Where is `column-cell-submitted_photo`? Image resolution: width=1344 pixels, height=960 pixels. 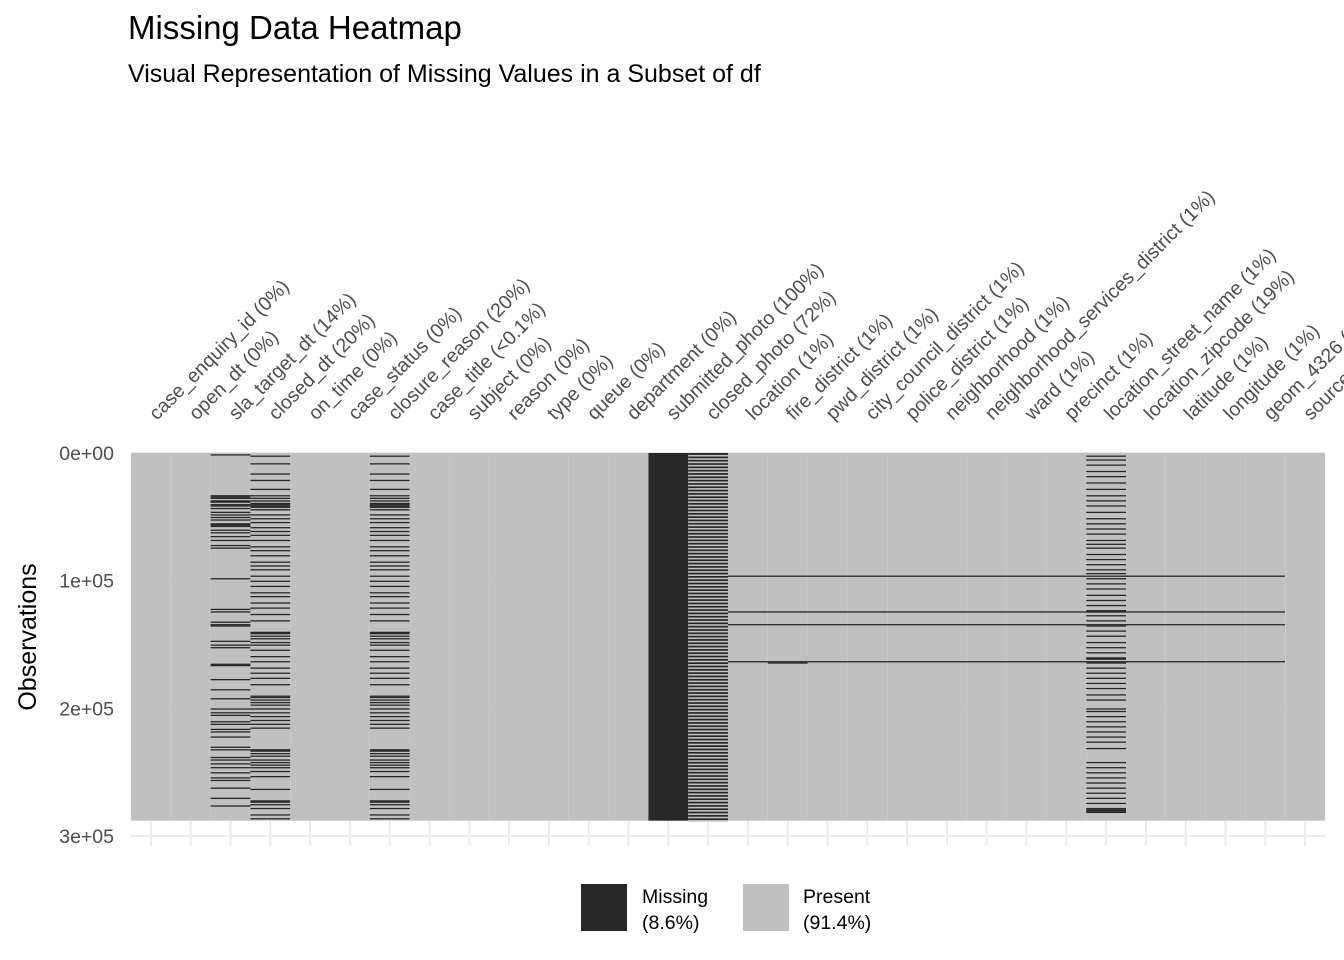
column-cell-submitted_photo is located at coordinates (668, 637).